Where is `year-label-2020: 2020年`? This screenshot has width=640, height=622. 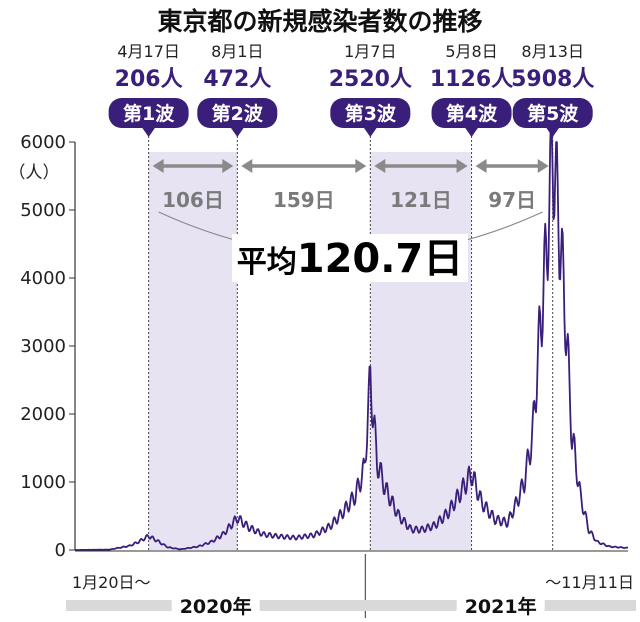 year-label-2020: 2020年 is located at coordinates (216, 606).